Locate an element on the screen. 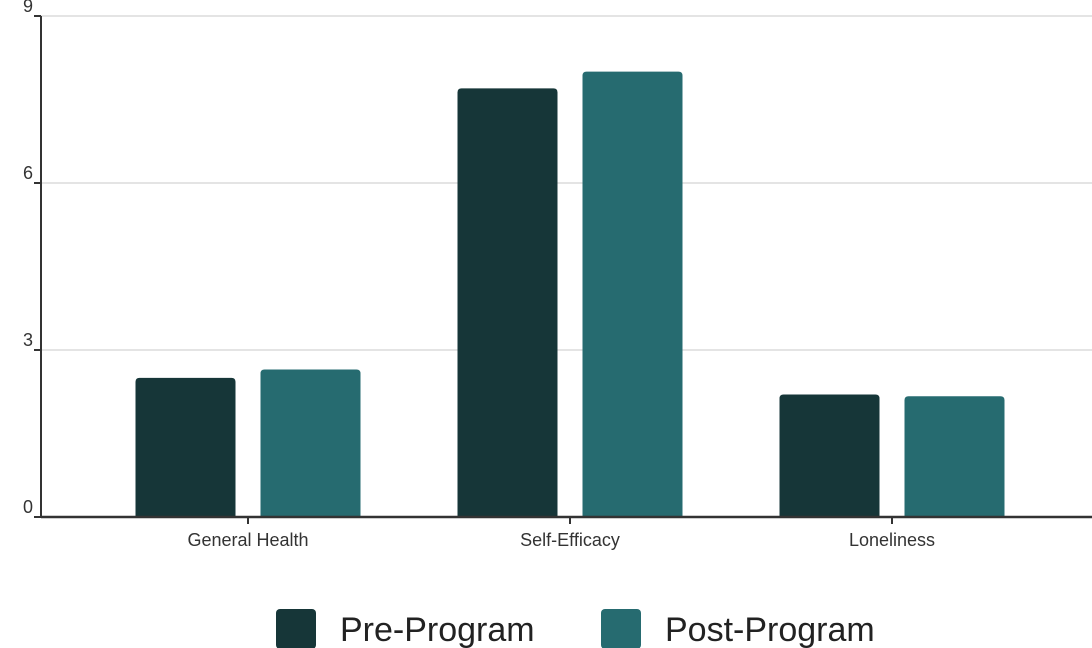  x-tick-label: Loneliness is located at coordinates (892, 540).